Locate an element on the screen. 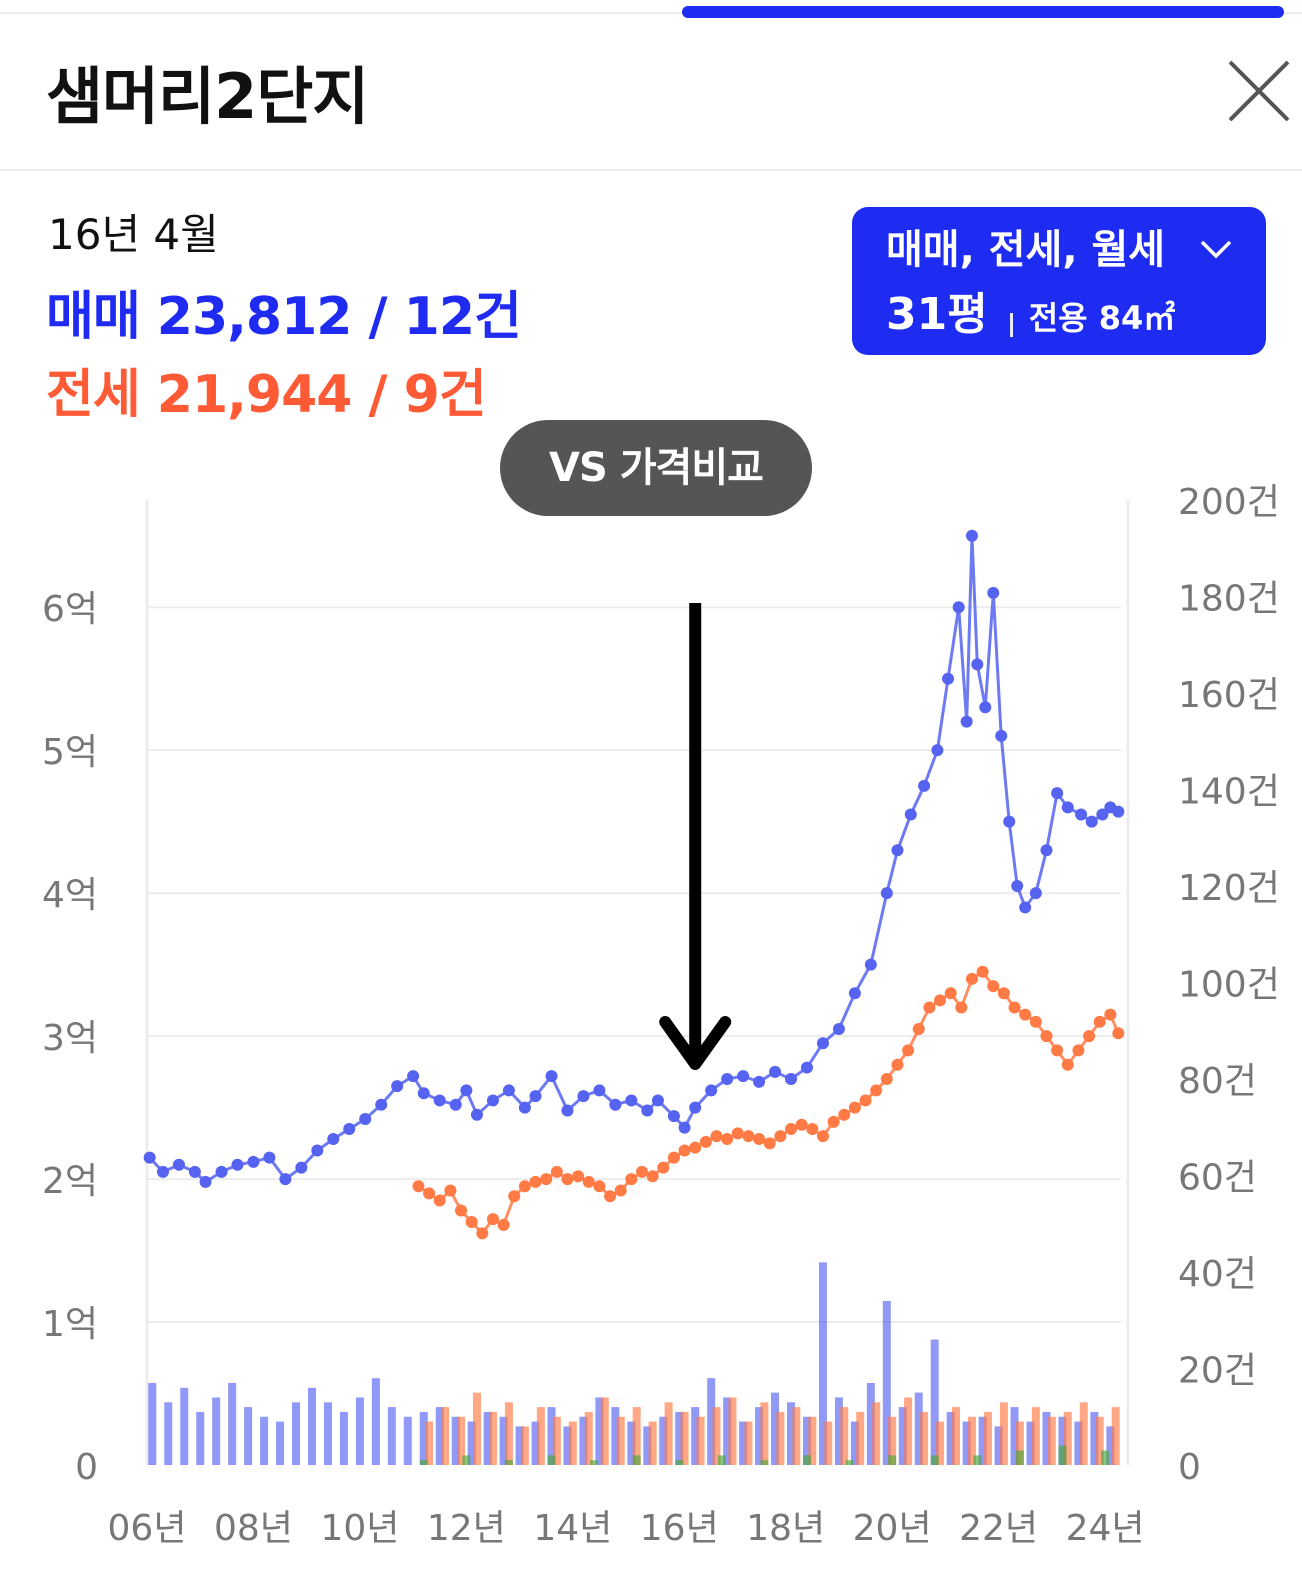  y-left-tick-label: 0 is located at coordinates (86, 1467).